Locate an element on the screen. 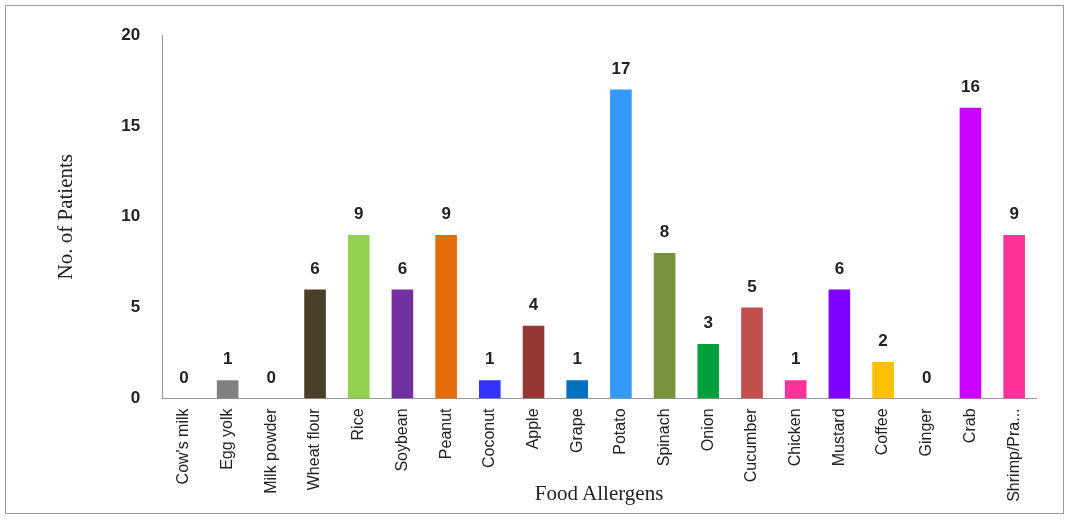  x-tick-label: Egg yolk is located at coordinates (227, 438).